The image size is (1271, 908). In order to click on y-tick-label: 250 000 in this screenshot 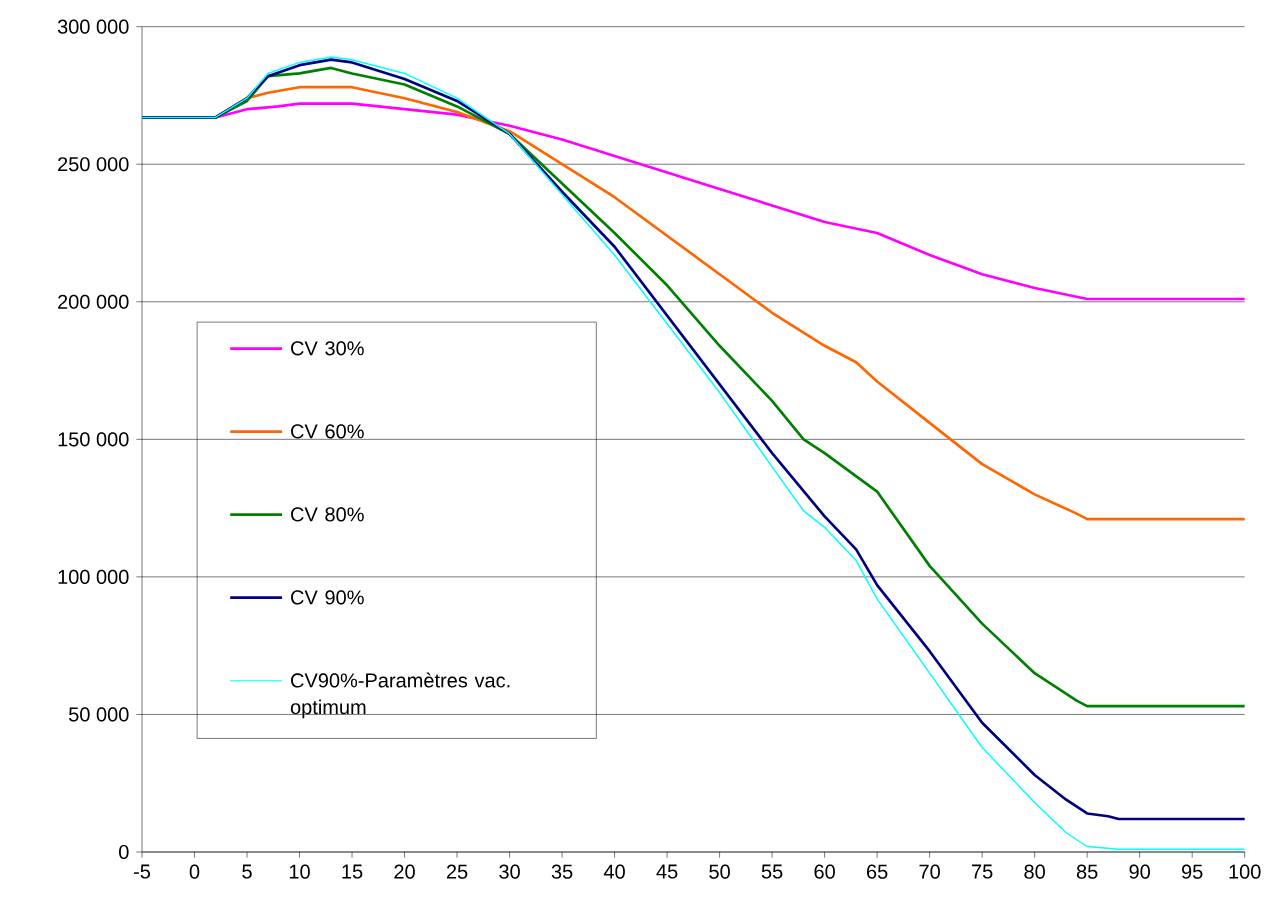, I will do `click(93, 164)`.